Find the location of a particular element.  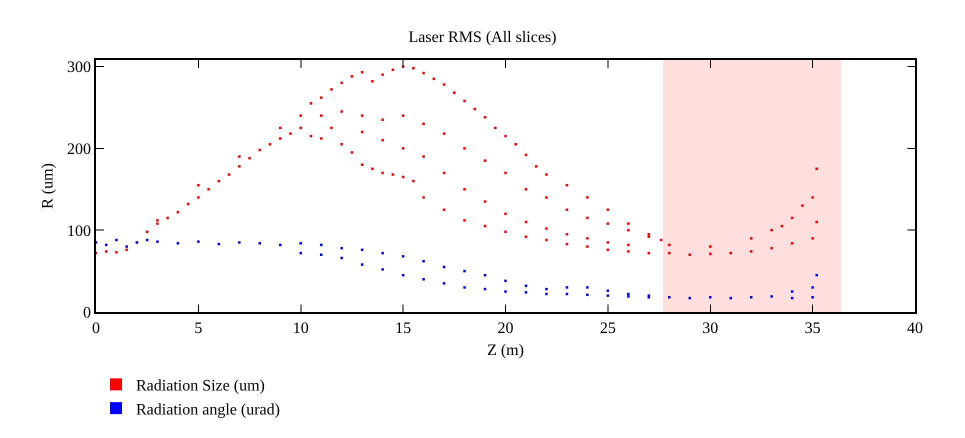

x-tick-label: 15 is located at coordinates (403, 328).